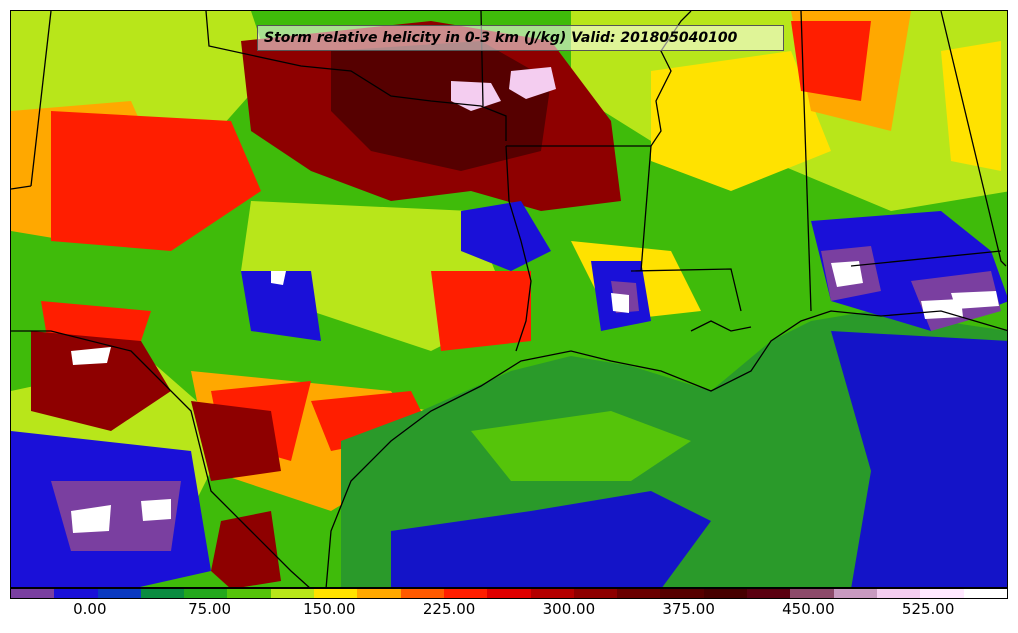 The height and width of the screenshot is (633, 1018). What do you see at coordinates (329, 609) in the screenshot?
I see `colorbar-tick-label: 150.00` at bounding box center [329, 609].